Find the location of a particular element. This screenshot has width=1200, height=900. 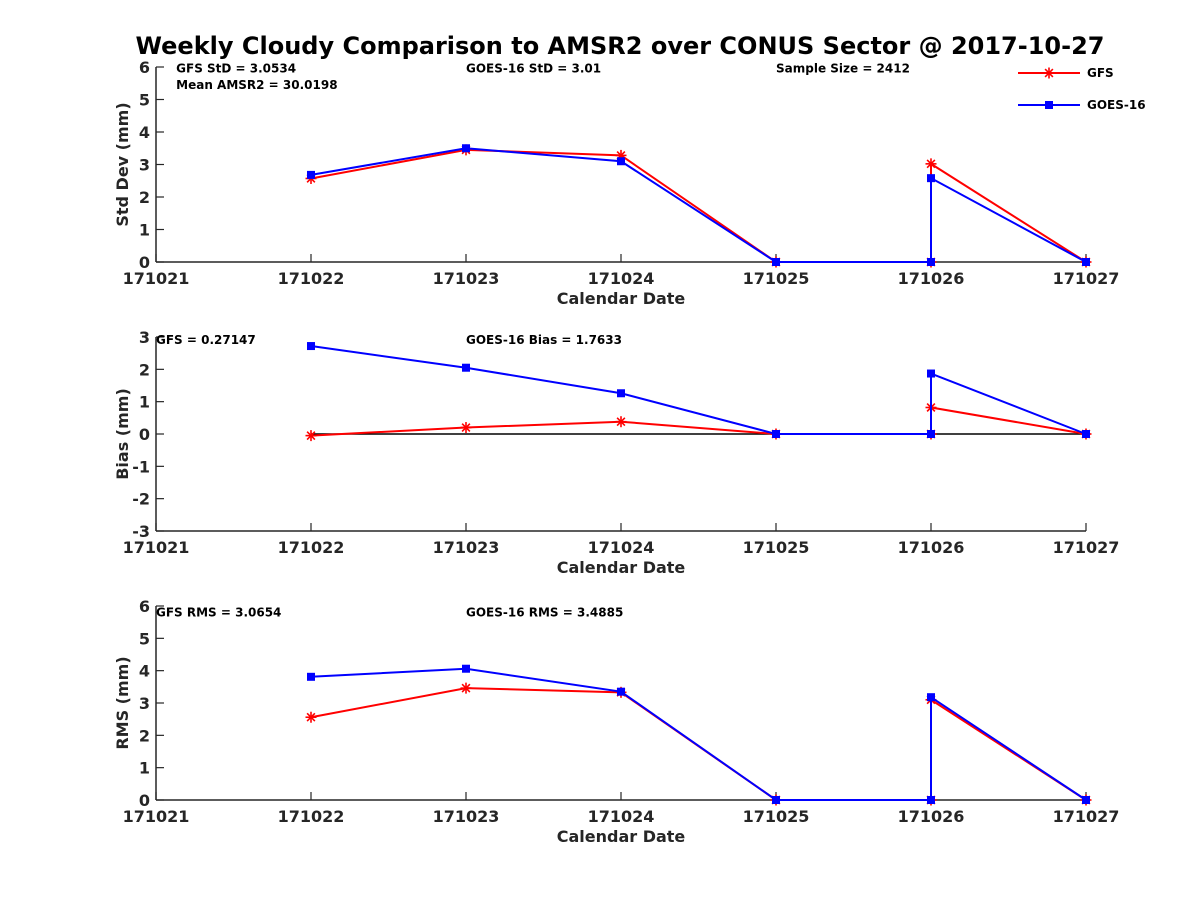

y-tick-label: -1 is located at coordinates (141, 466).